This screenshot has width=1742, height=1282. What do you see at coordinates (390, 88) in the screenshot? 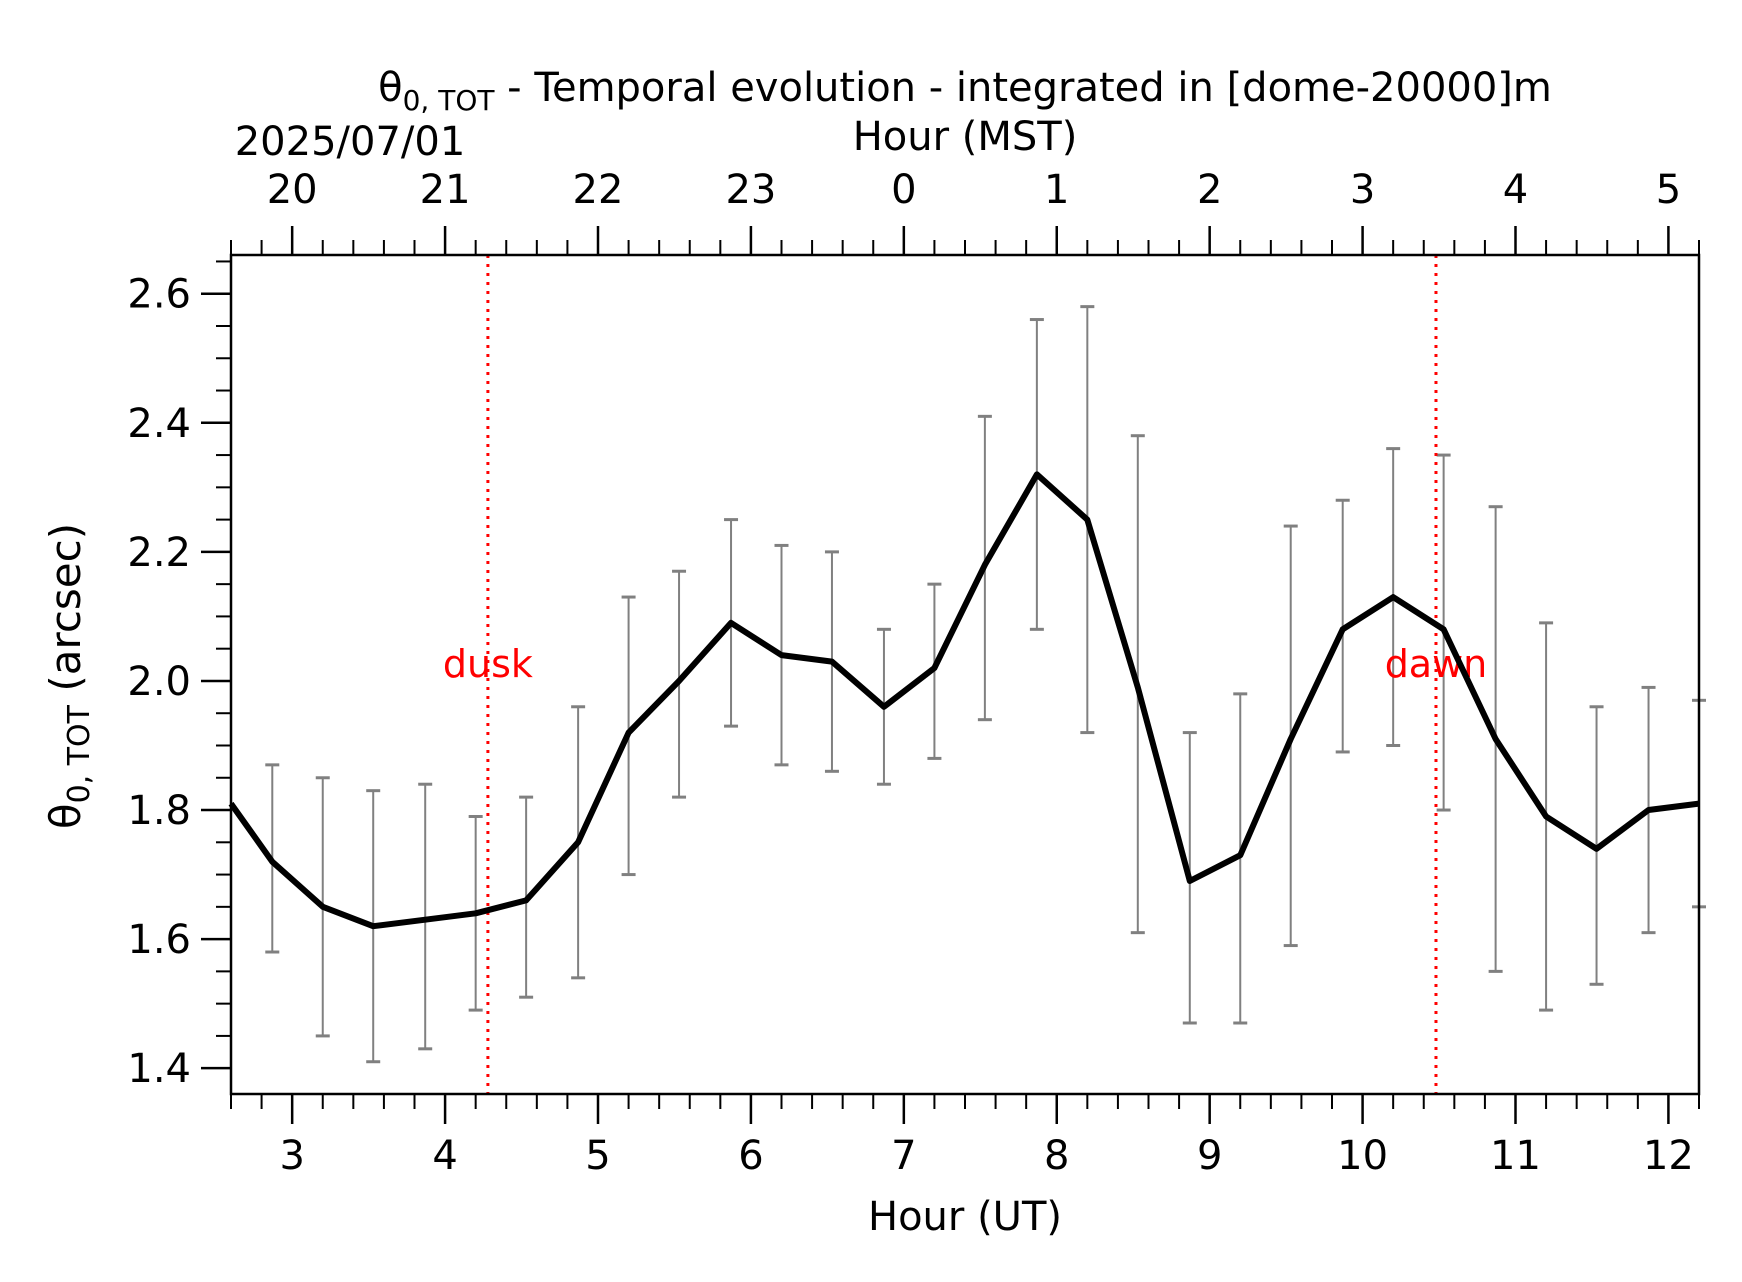
I see `chart-title-symbol: θ` at bounding box center [390, 88].